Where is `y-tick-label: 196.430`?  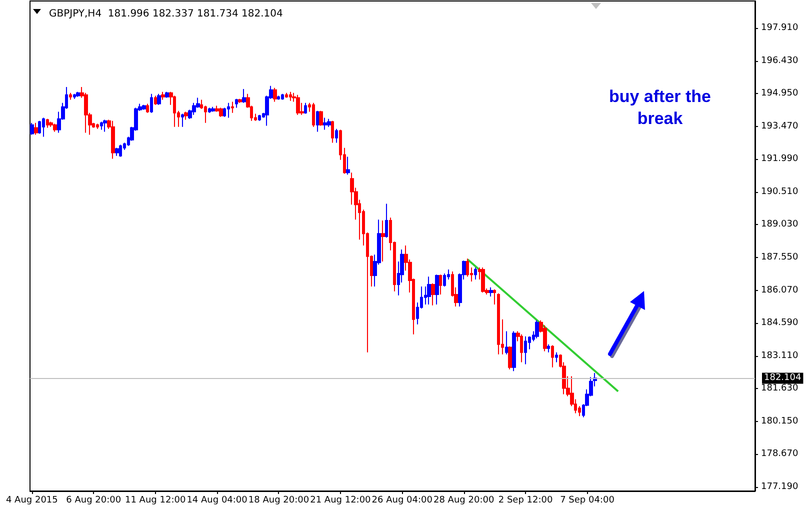
y-tick-label: 196.430 is located at coordinates (779, 61).